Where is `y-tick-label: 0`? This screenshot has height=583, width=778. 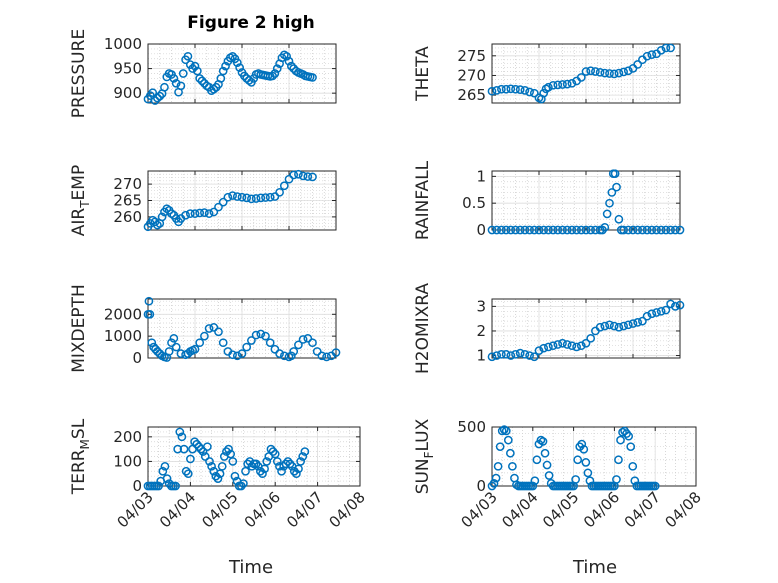 y-tick-label: 0 is located at coordinates (481, 230).